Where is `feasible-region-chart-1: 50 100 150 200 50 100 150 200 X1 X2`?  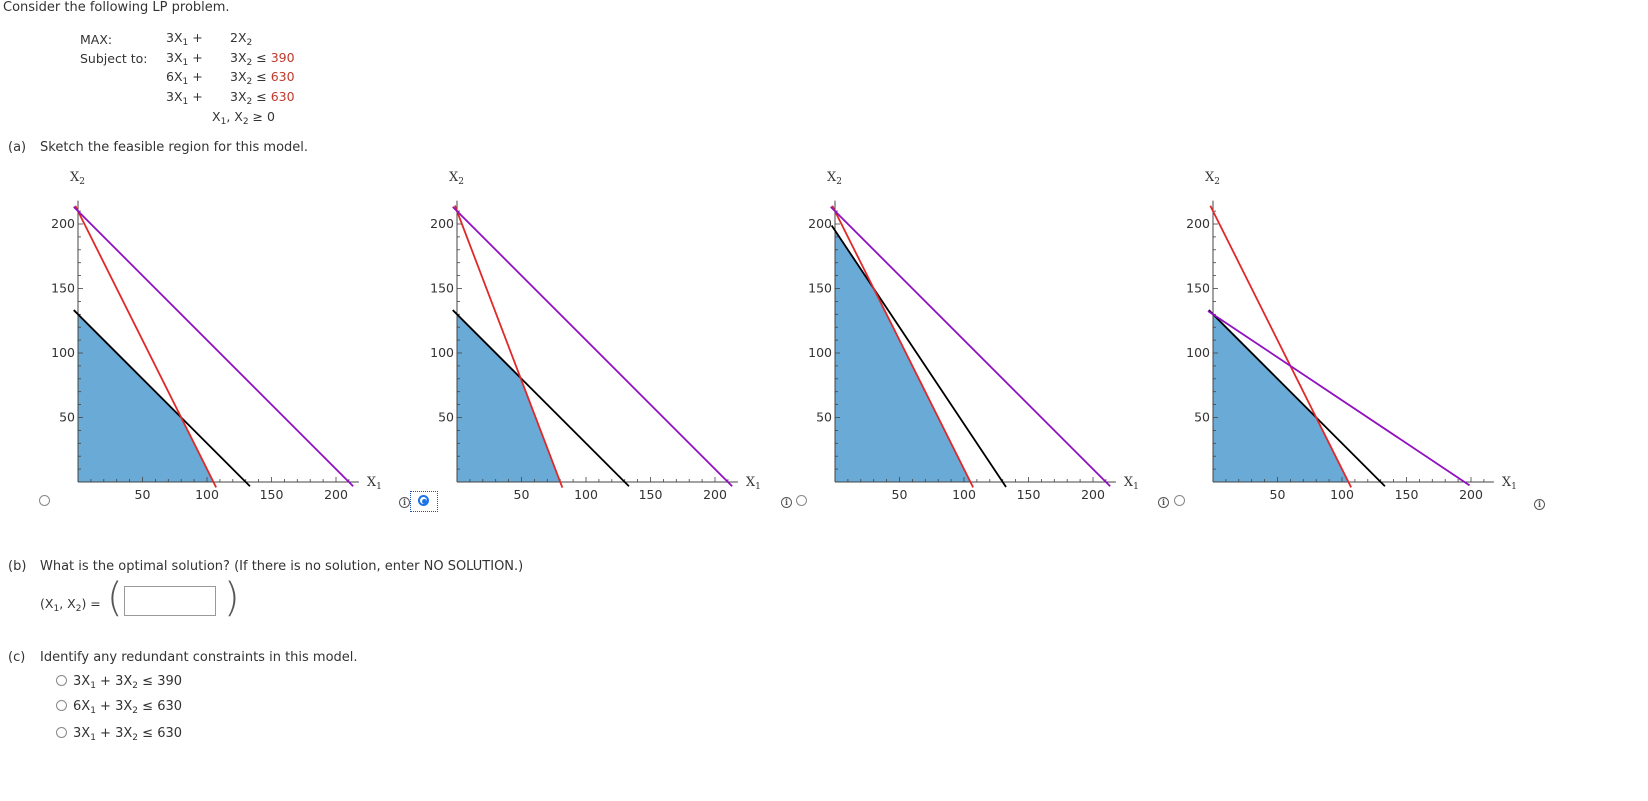
feasible-region-chart-1: 50 100 150 200 50 100 150 200 X1 X2 is located at coordinates (216, 336).